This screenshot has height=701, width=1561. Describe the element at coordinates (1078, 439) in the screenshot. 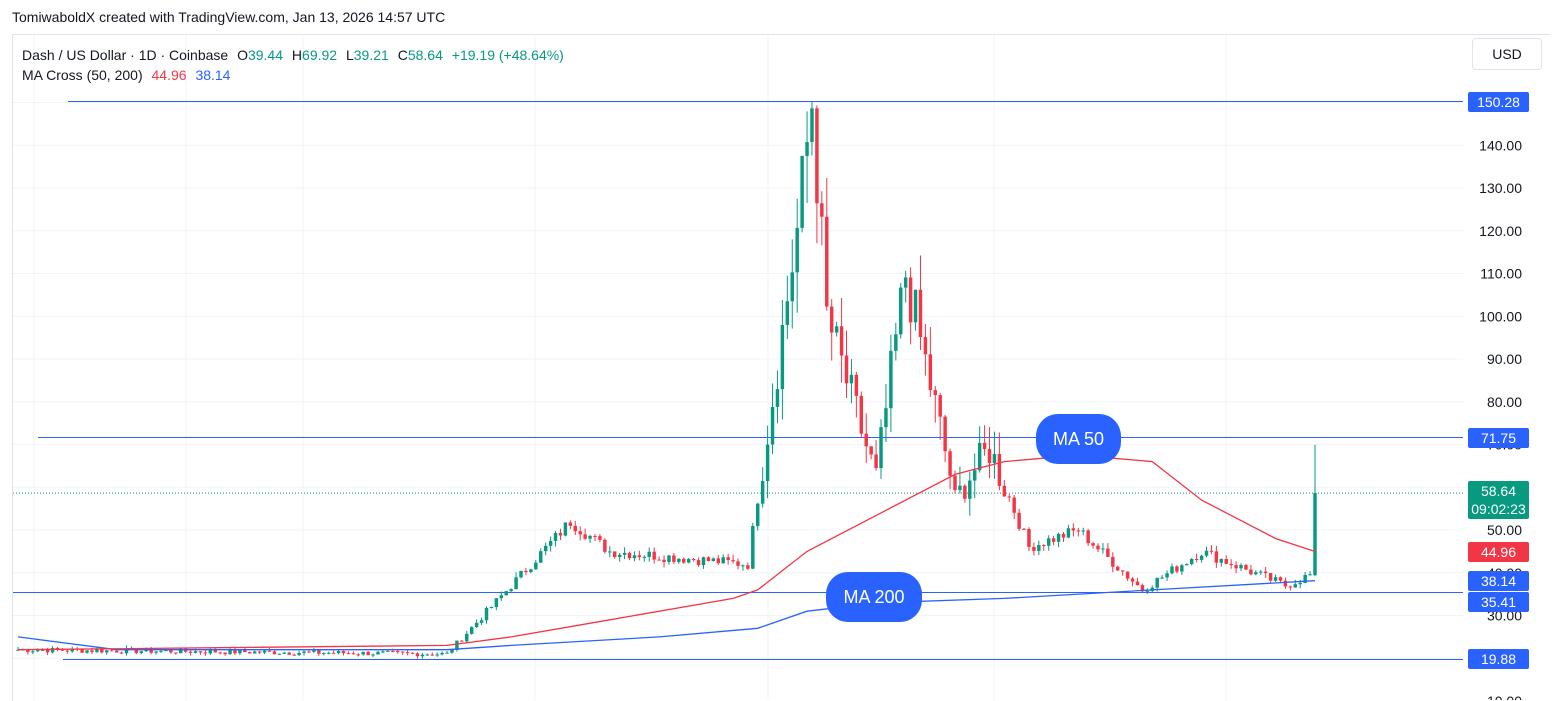

I see `ma50-annotation: MA 50` at that location.